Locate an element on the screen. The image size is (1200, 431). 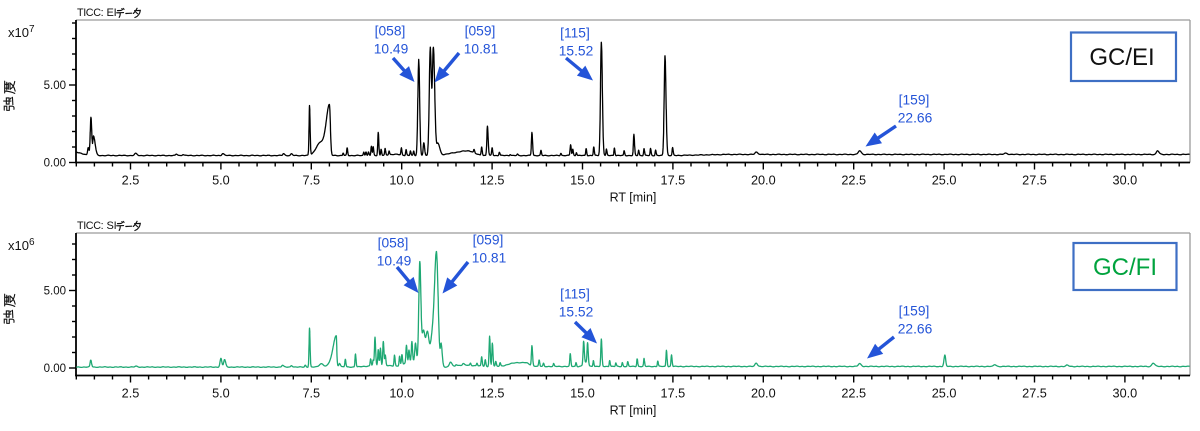
svg-text: SI is located at coordinates (112, 226).